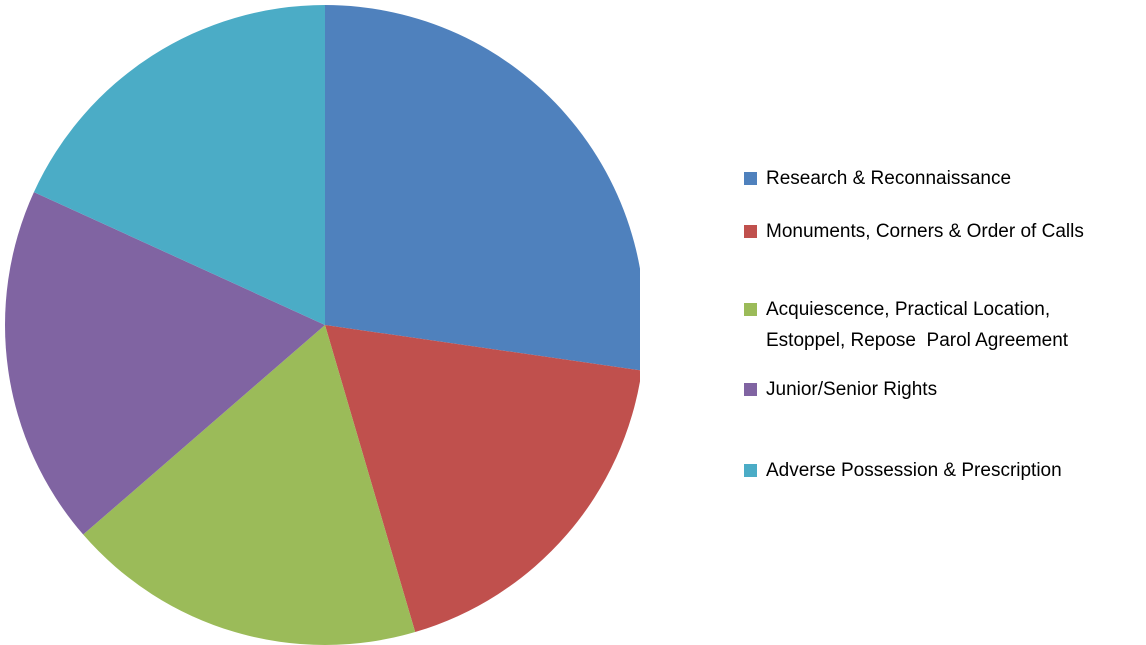  Describe the element at coordinates (925, 231) in the screenshot. I see `legend-label: Monuments, Corners & Order of Calls` at that location.